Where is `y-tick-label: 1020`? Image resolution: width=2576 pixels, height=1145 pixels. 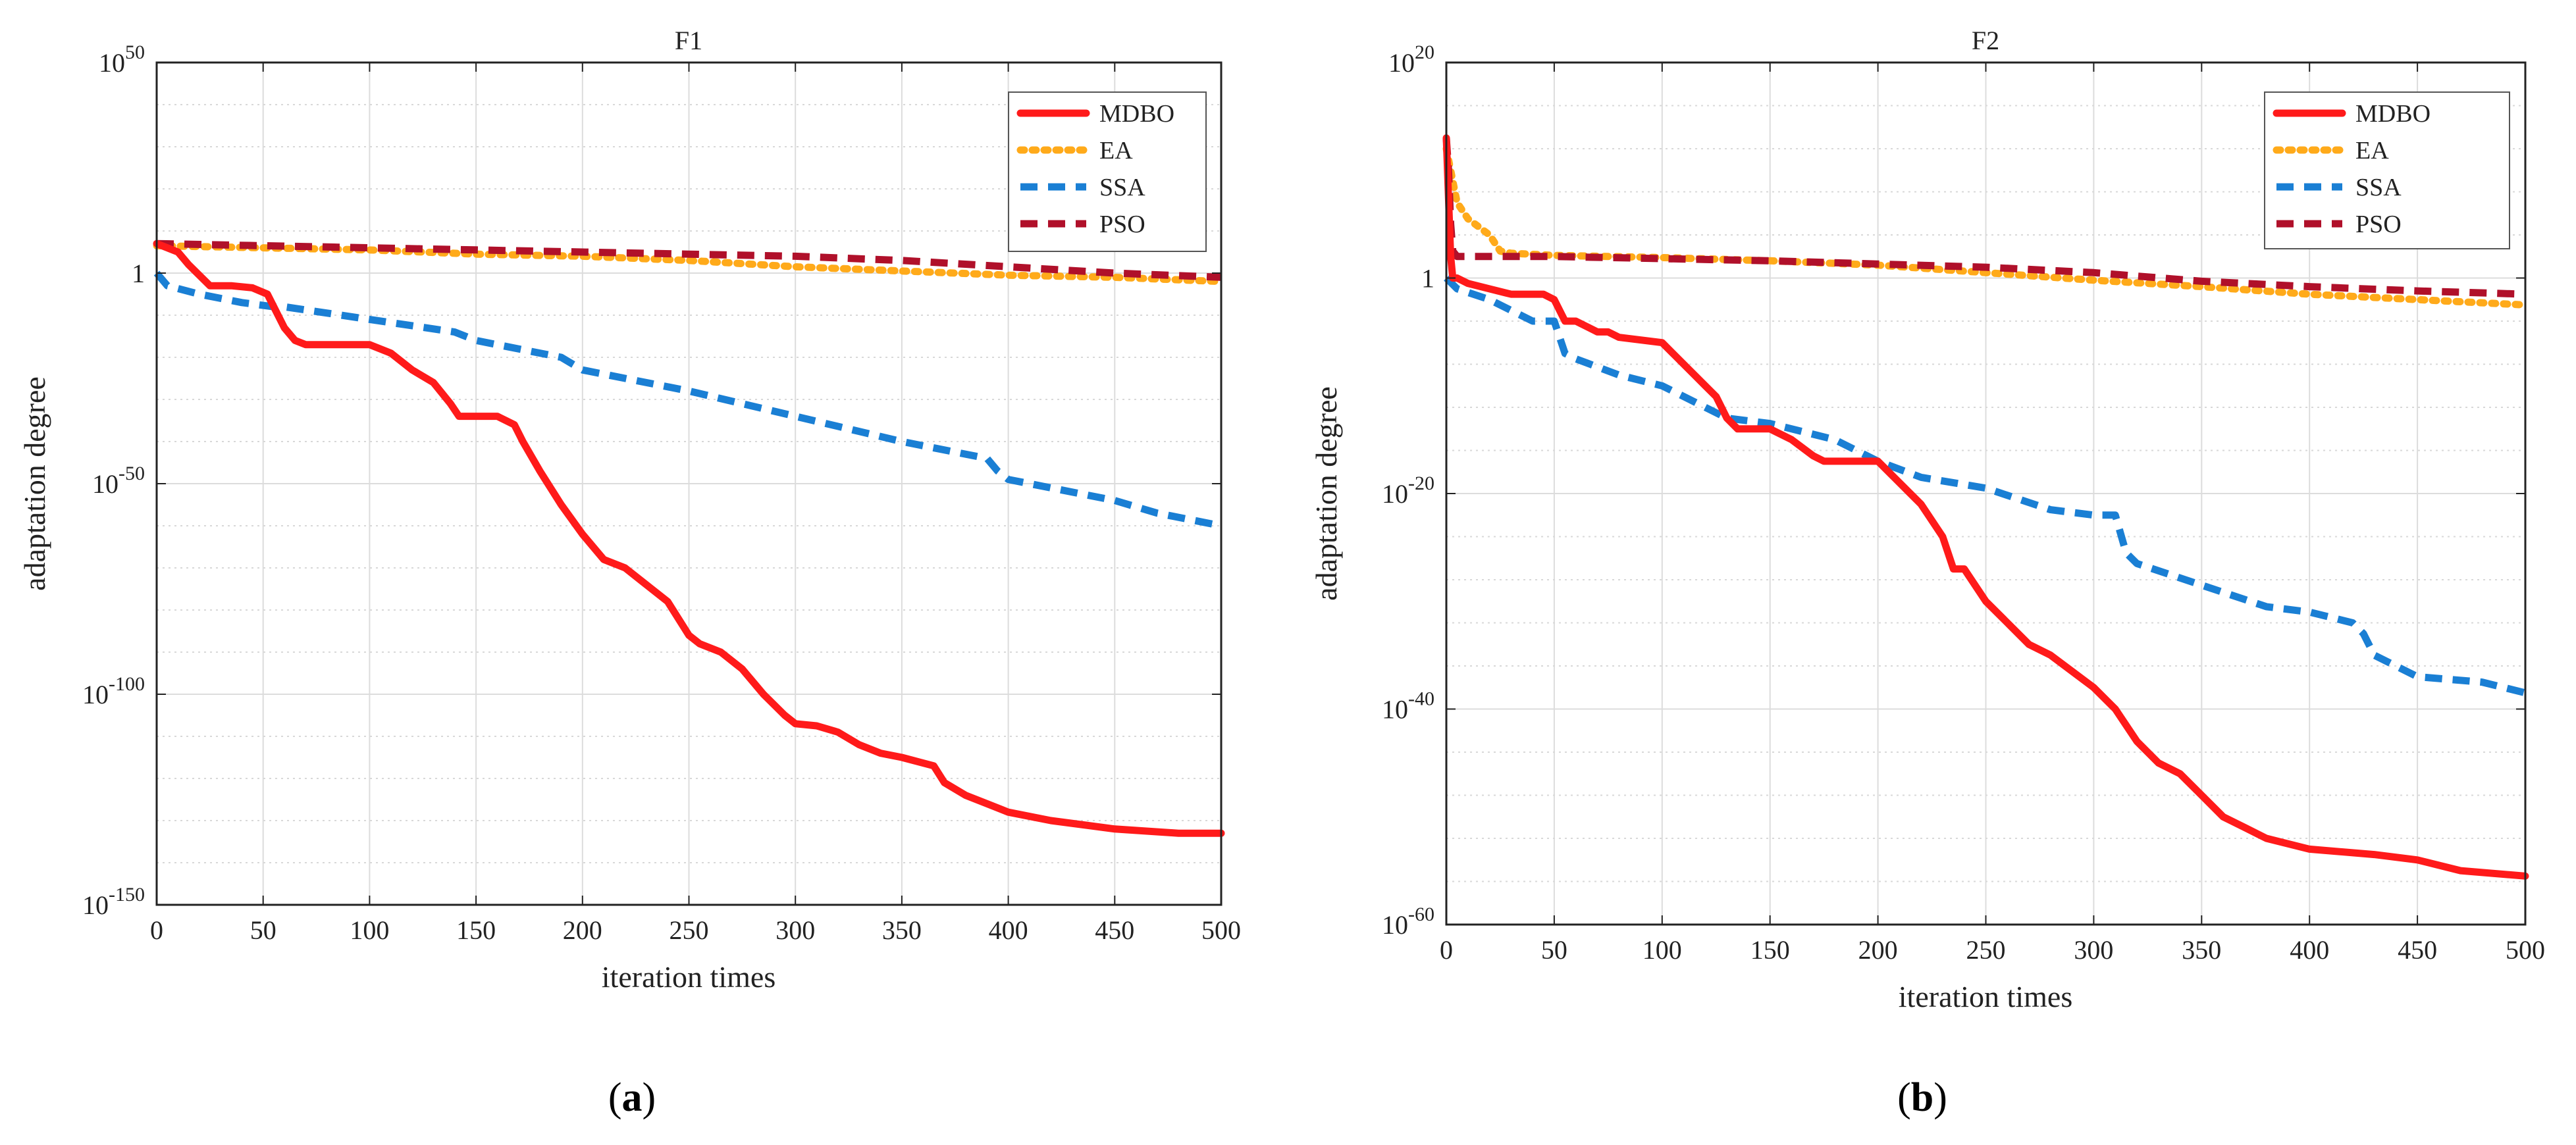
y-tick-label: 1020 is located at coordinates (1411, 59).